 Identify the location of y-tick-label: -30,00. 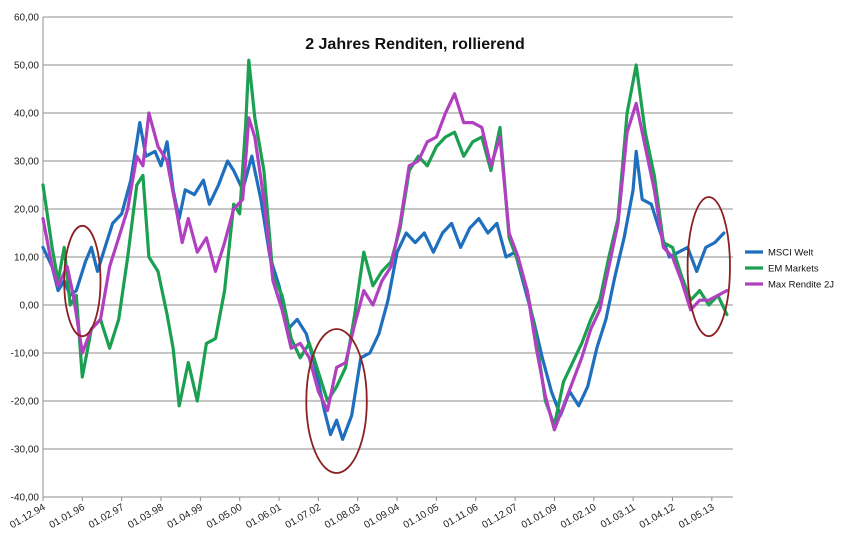
(25, 450).